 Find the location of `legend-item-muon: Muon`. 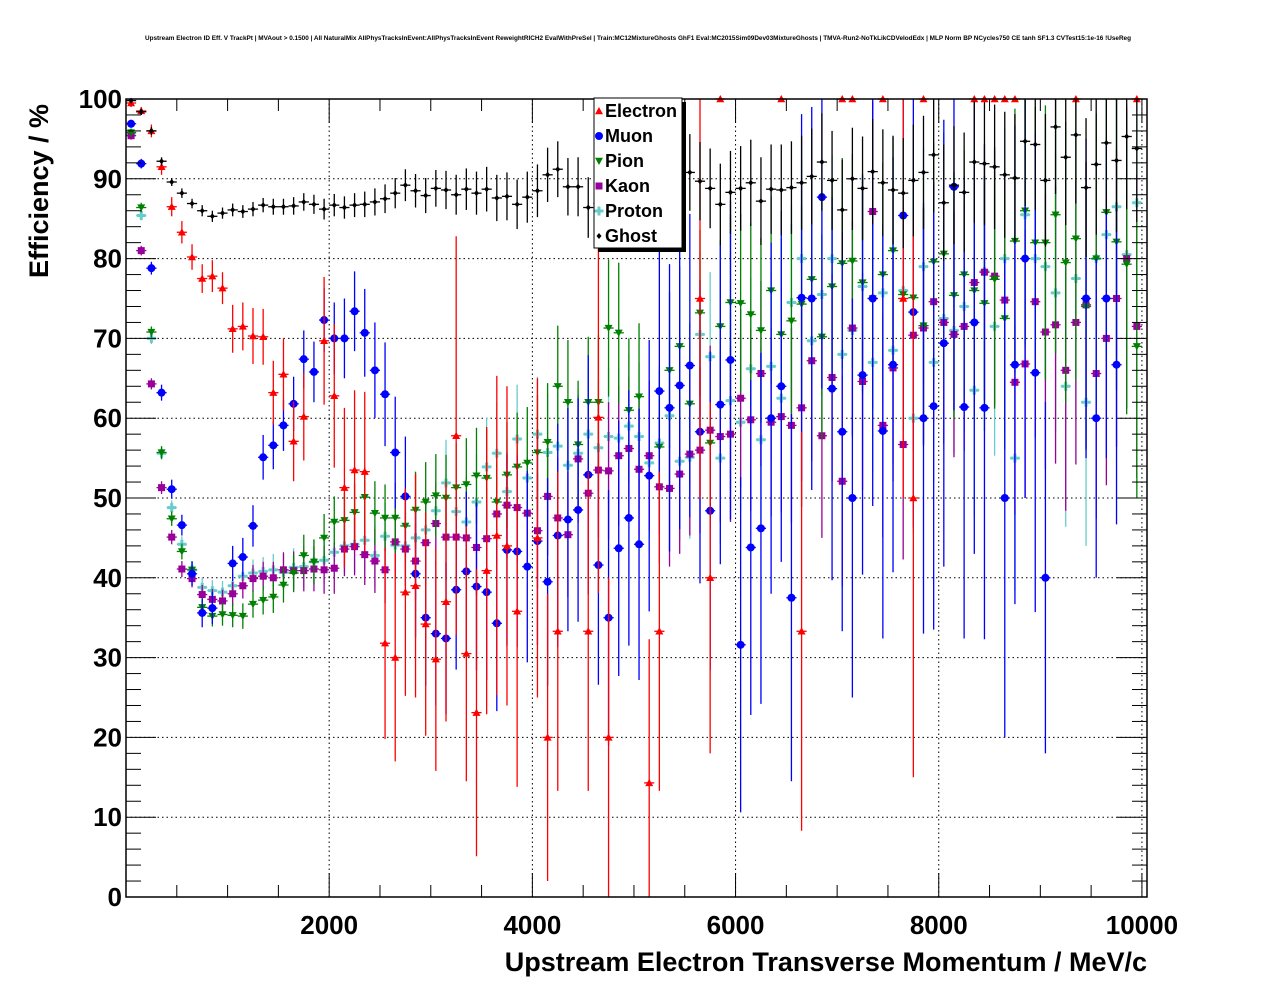

legend-item-muon: Muon is located at coordinates (624, 136).